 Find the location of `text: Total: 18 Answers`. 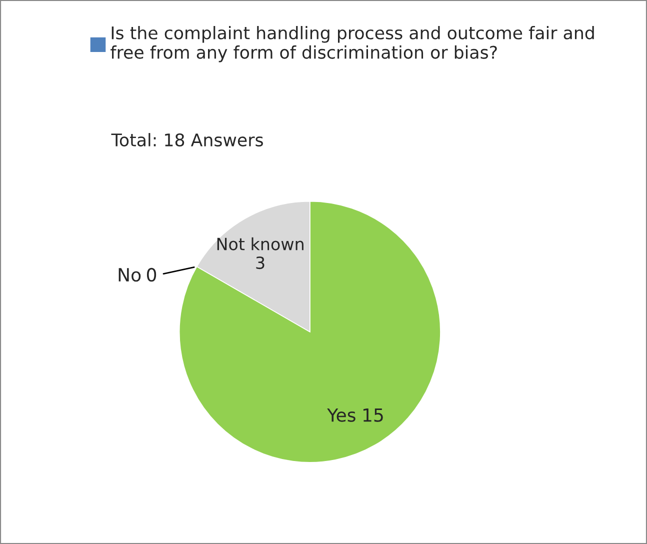

text: Total: 18 Answers is located at coordinates (187, 139).